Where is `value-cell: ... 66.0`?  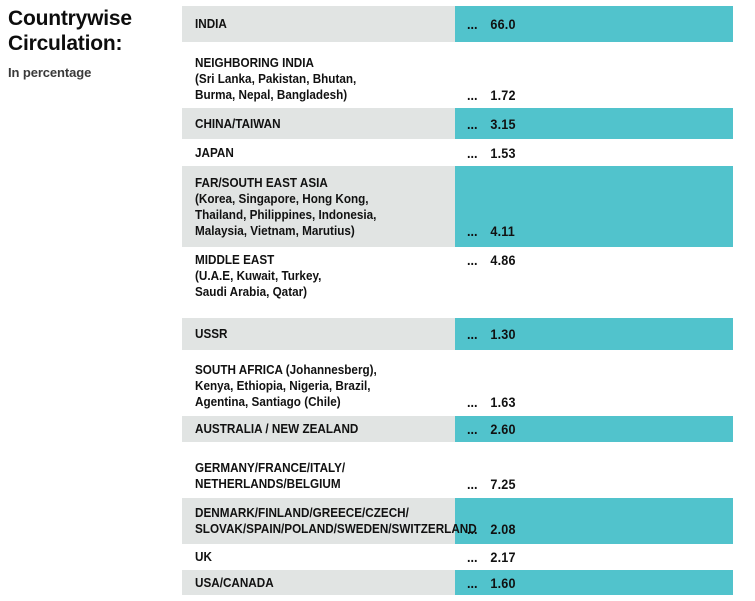
value-cell: ... 66.0 is located at coordinates (594, 24).